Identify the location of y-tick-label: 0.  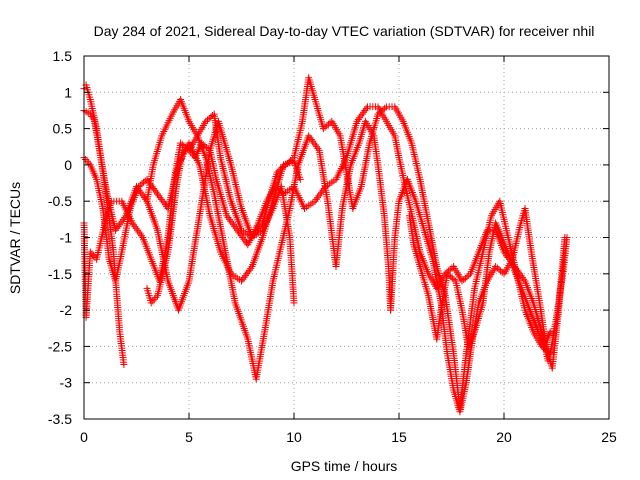
(68, 165).